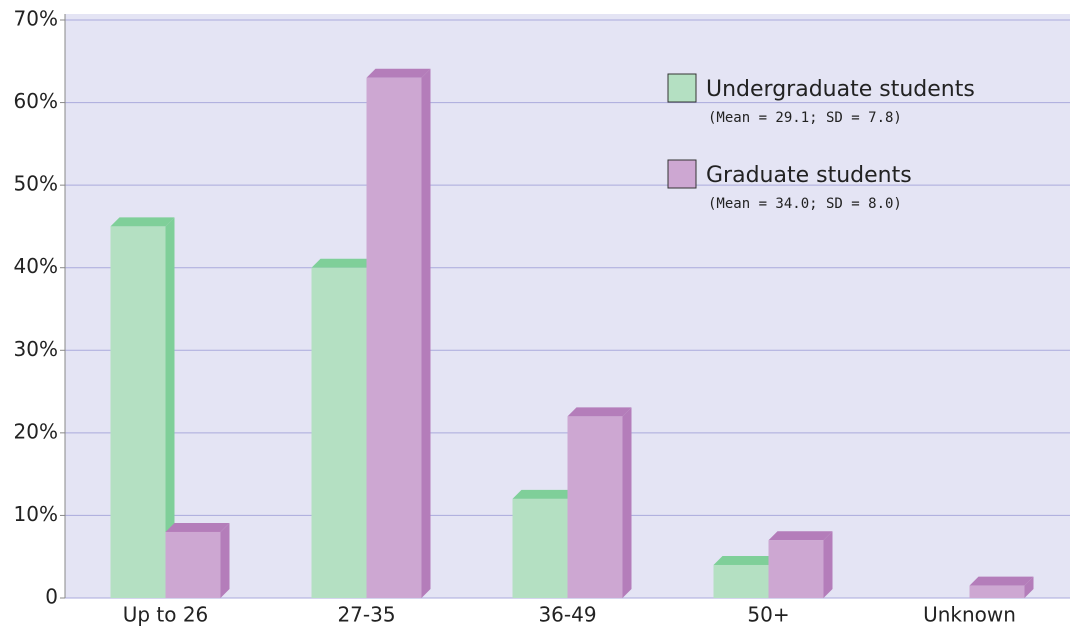 This screenshot has height=630, width=1070. I want to click on y-tick-label: 50%, so click(36, 184).